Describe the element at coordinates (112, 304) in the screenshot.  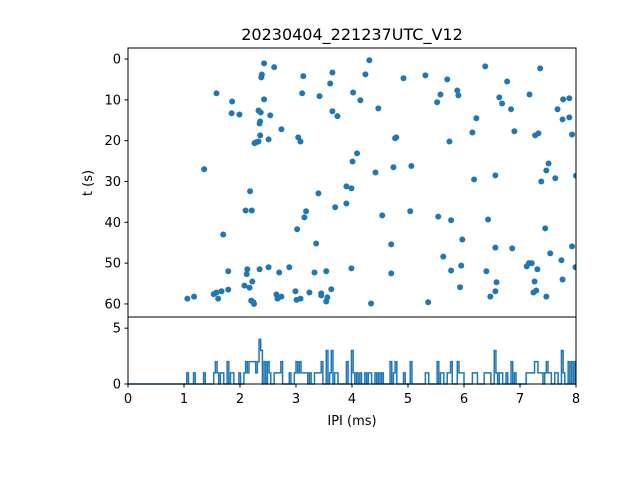
I see `y-tick-label: 60` at that location.